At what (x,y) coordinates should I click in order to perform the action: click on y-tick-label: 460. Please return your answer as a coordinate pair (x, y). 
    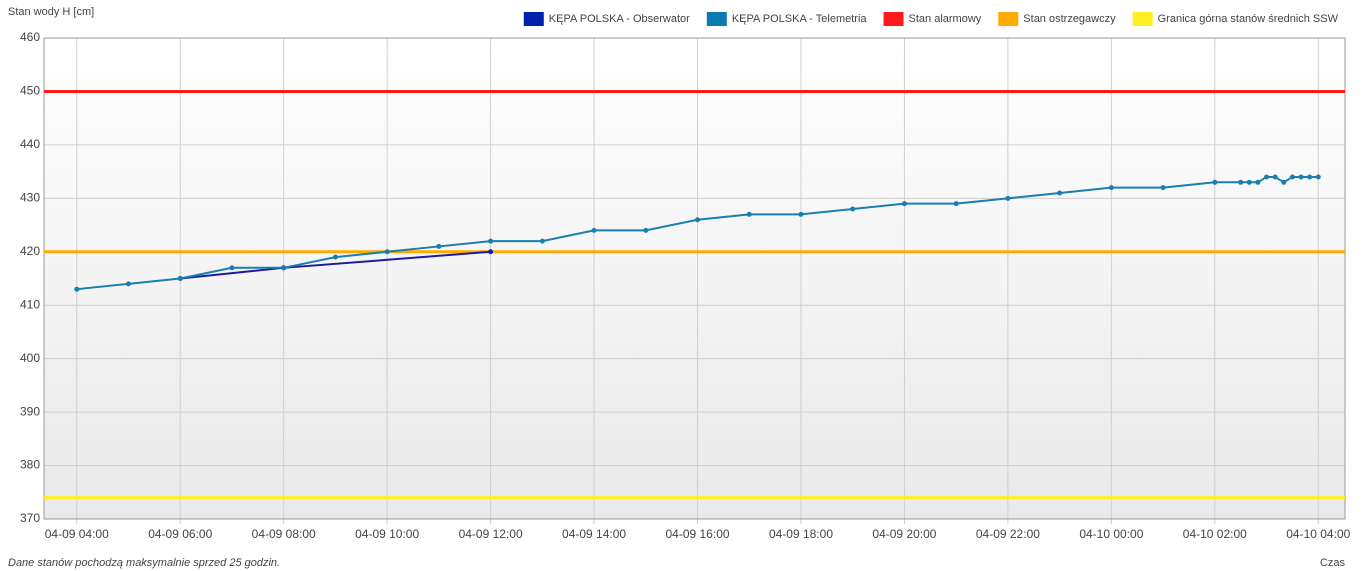
    Looking at the image, I should click on (30, 37).